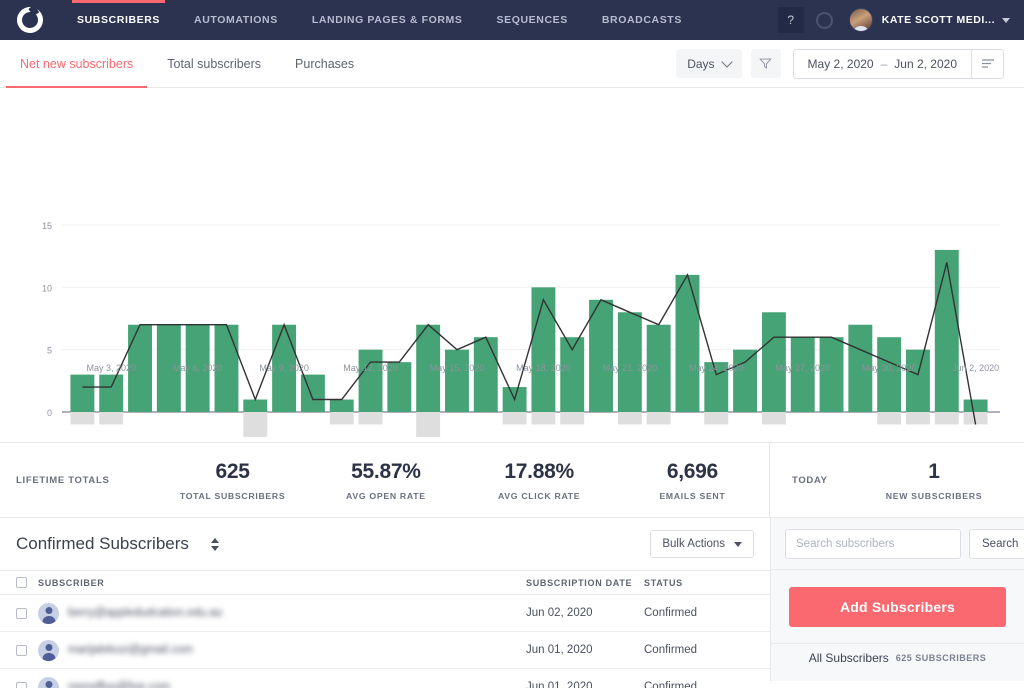 Image resolution: width=1024 pixels, height=688 pixels. What do you see at coordinates (49, 413) in the screenshot?
I see `svg-text: 0` at bounding box center [49, 413].